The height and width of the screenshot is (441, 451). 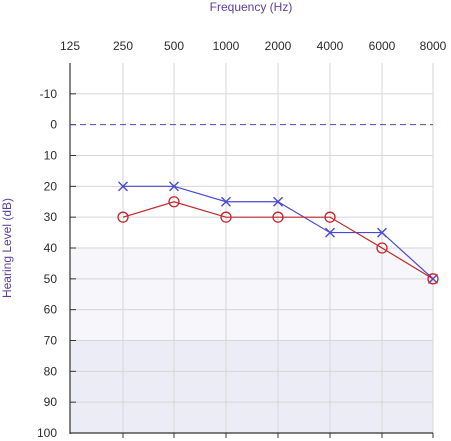 What do you see at coordinates (123, 46) in the screenshot?
I see `x-tick-label-250: 250` at bounding box center [123, 46].